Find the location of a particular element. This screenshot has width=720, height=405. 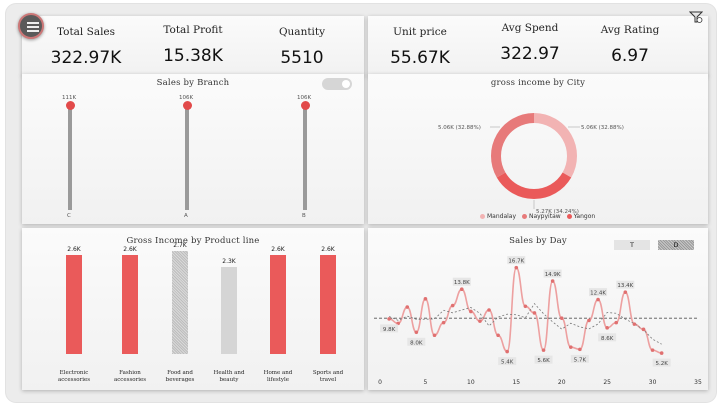

legend-item-mandalay: Mandalay is located at coordinates (496, 216).